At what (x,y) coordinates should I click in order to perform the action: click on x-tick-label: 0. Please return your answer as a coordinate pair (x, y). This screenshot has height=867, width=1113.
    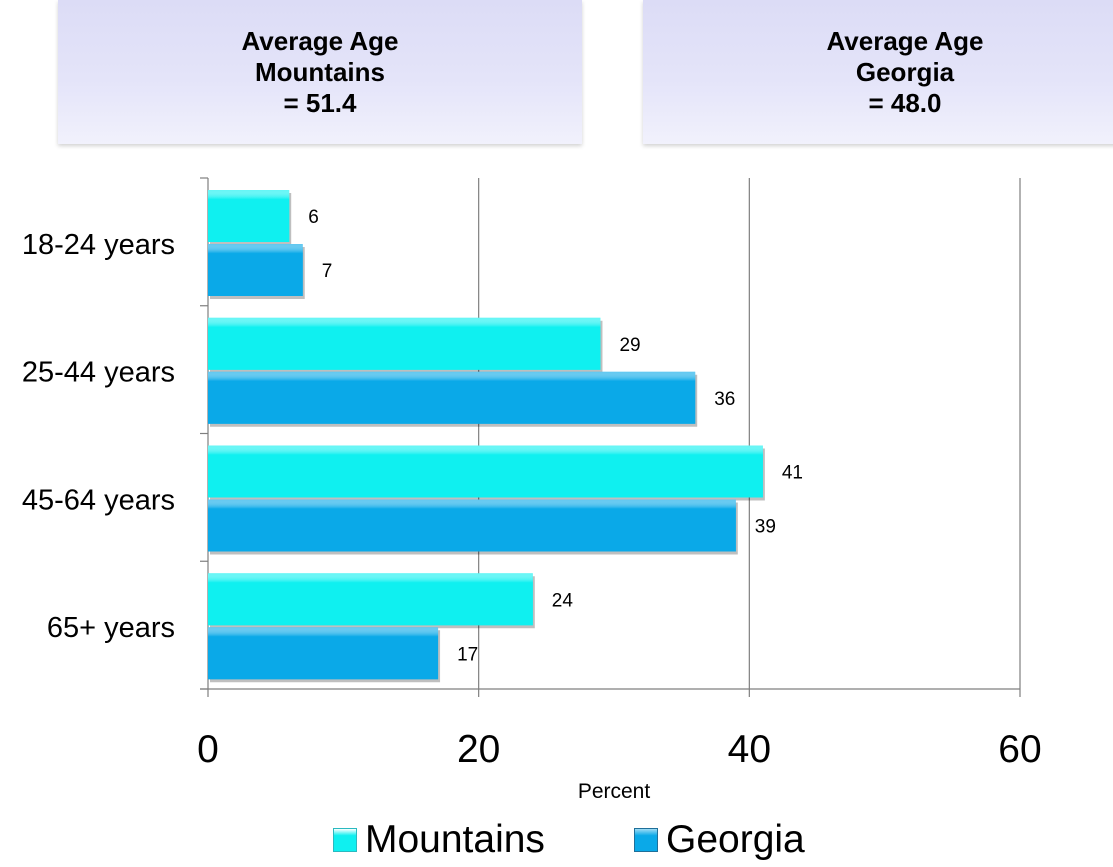
    Looking at the image, I should click on (208, 749).